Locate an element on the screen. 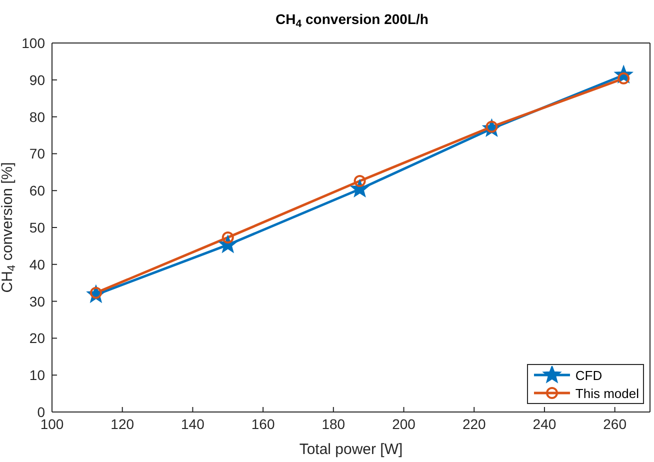 The height and width of the screenshot is (462, 654). x-axis-title: Total power [W] is located at coordinates (351, 449).